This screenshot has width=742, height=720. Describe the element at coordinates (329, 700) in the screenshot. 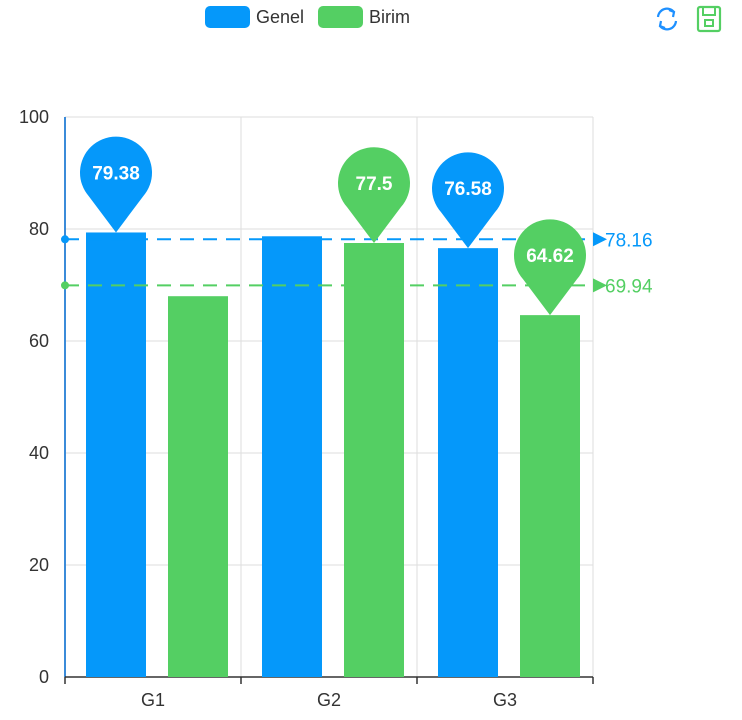

I see `x-tick-label: G2` at that location.